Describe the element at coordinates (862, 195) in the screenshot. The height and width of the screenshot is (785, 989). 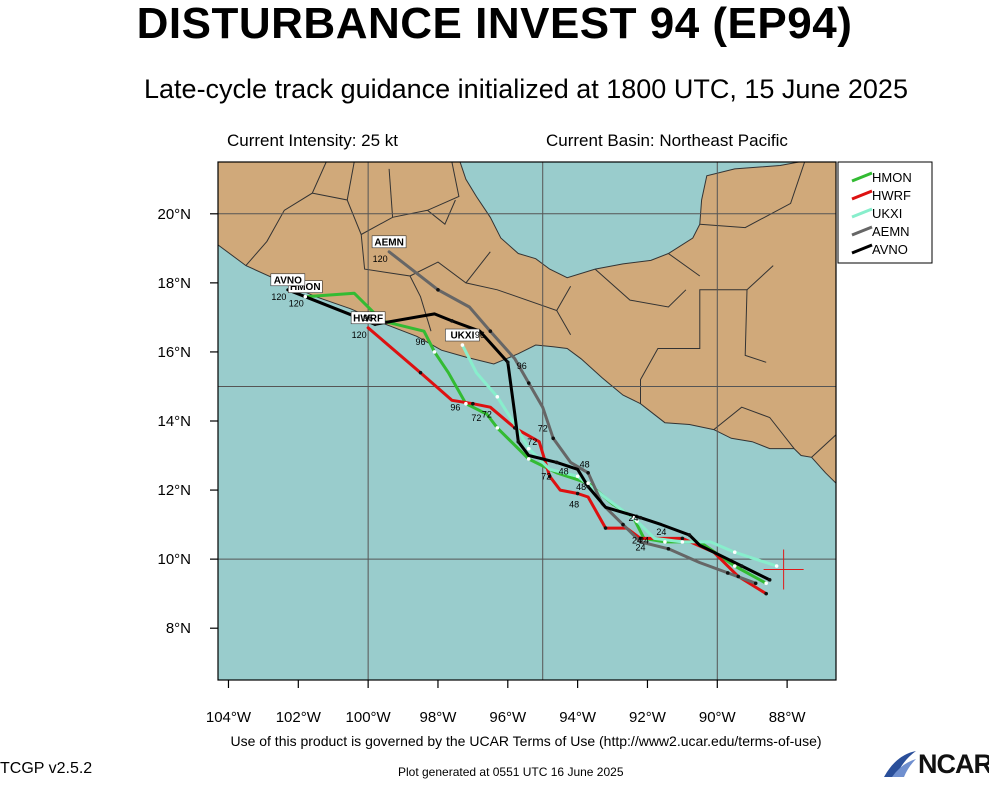
I see `legend-swatch-hwrf` at that location.